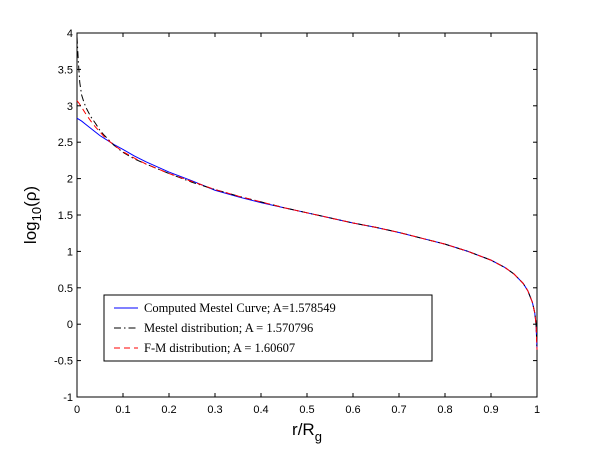  Describe the element at coordinates (70, 107) in the screenshot. I see `y-tick-label: 3` at that location.